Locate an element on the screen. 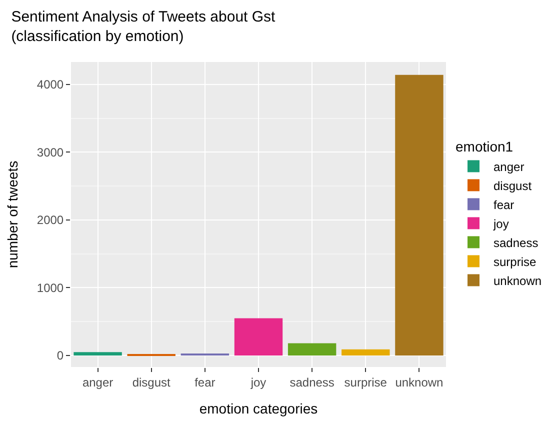  chart-title: Sentiment Analysis of Tweets about Gst (classification by emotion) is located at coordinates (143, 26).